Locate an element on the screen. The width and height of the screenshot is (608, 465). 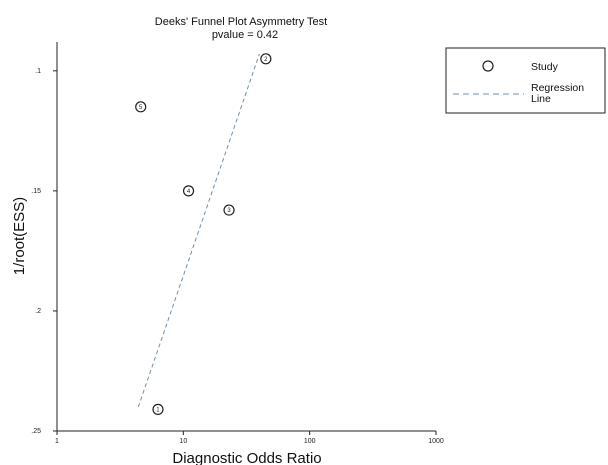
study-point-label: 3 is located at coordinates (229, 211).